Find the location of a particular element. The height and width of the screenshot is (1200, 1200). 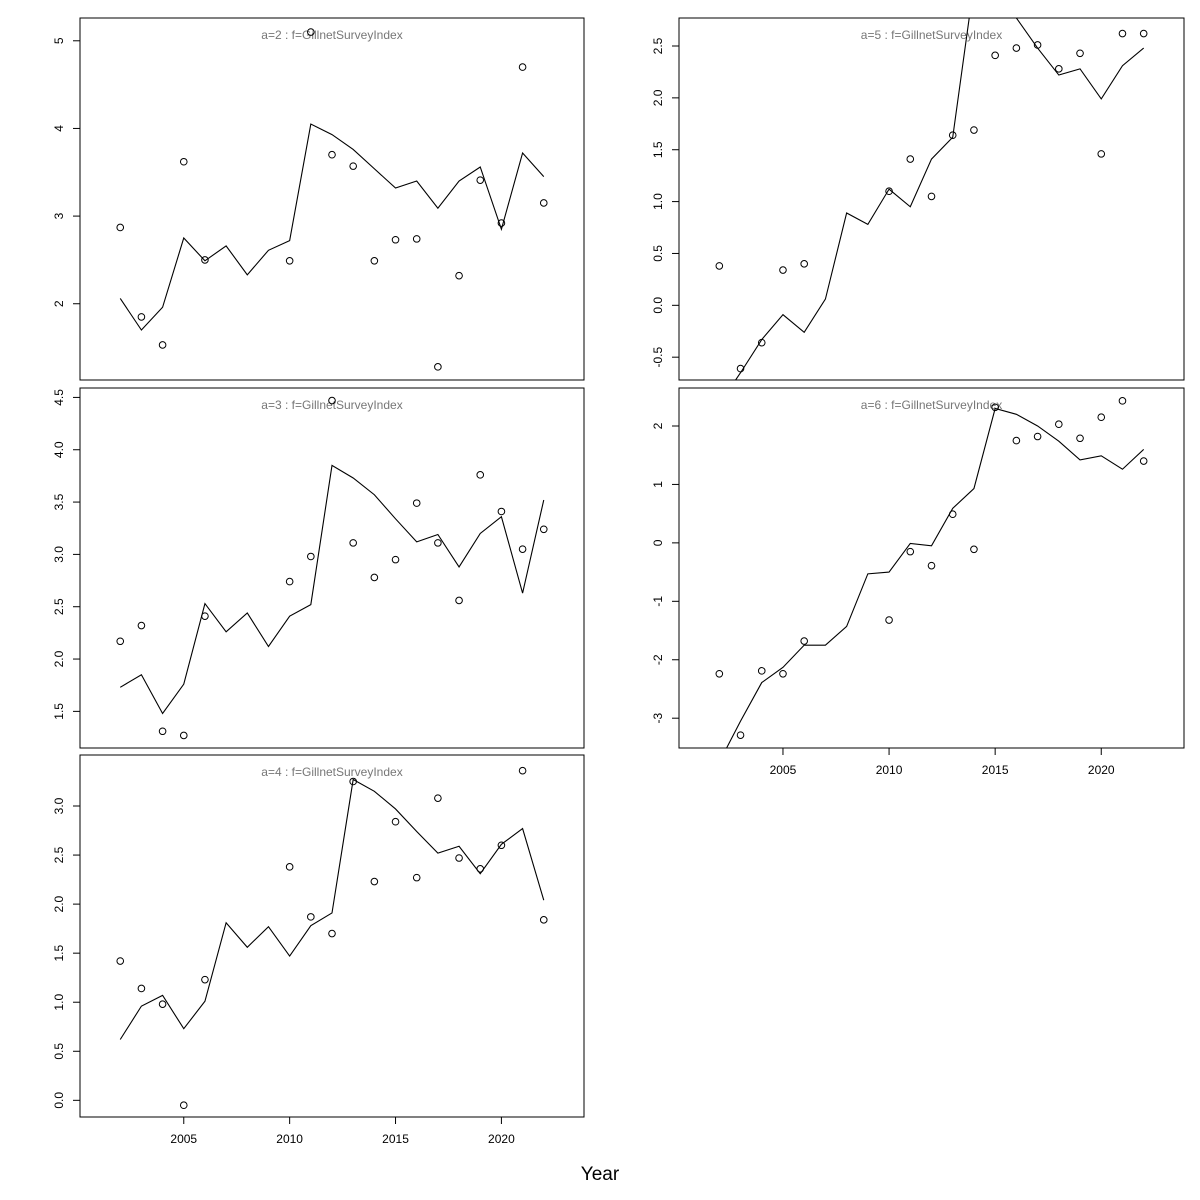

y-tick-label: 3 is located at coordinates (59, 215).